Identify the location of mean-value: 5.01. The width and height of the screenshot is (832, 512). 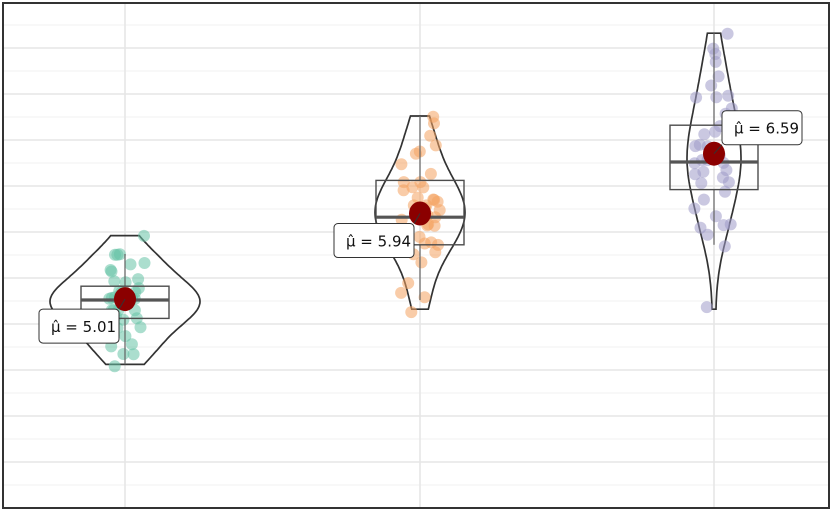
(99, 327).